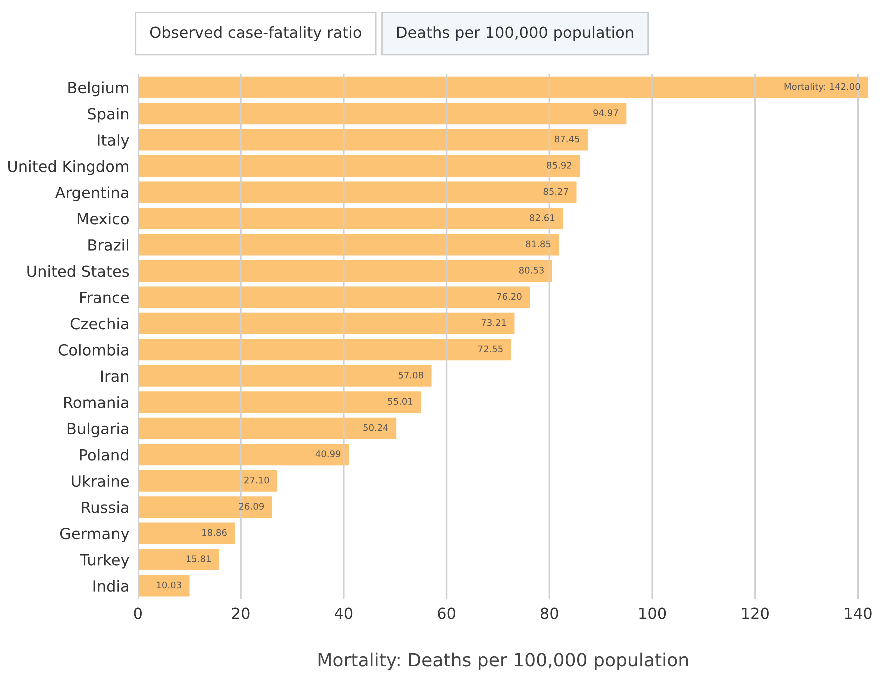 The image size is (880, 677). I want to click on data-label: 82.61, so click(542, 218).